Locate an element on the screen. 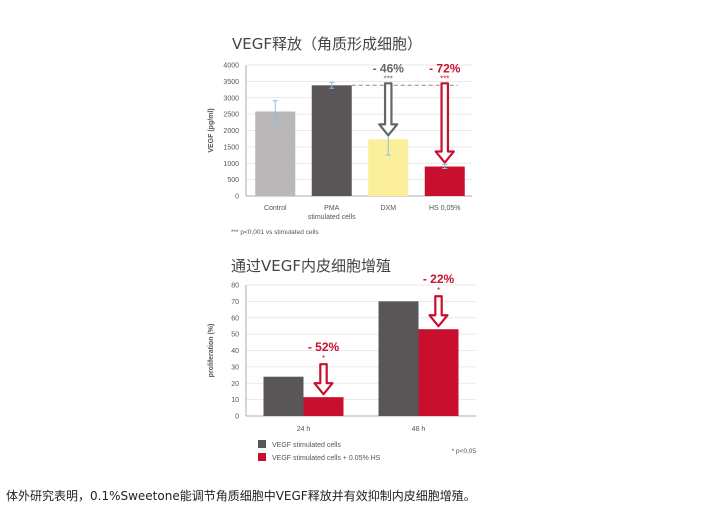 The image size is (702, 523). chart1-ytick-label: 1000 is located at coordinates (231, 164).